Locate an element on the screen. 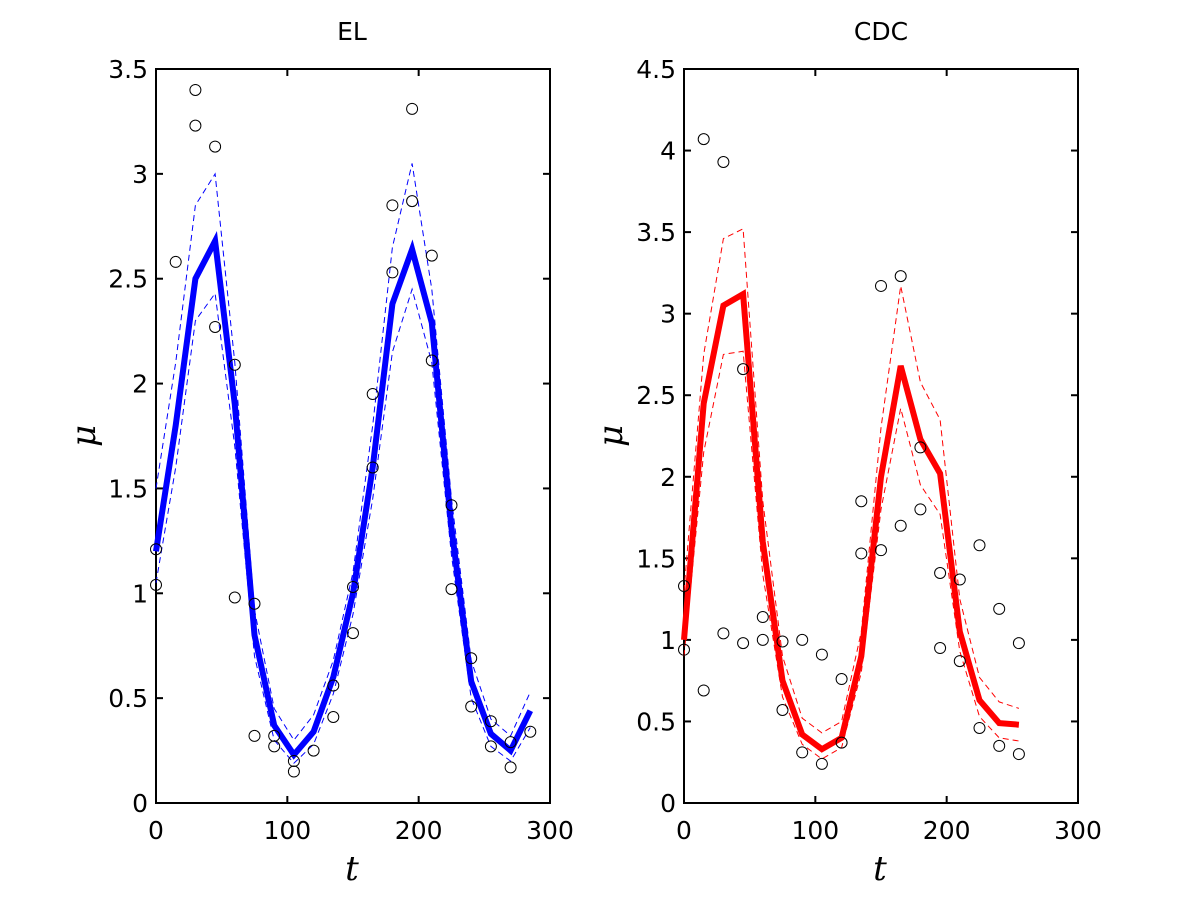  chart-title: EL is located at coordinates (352, 31).